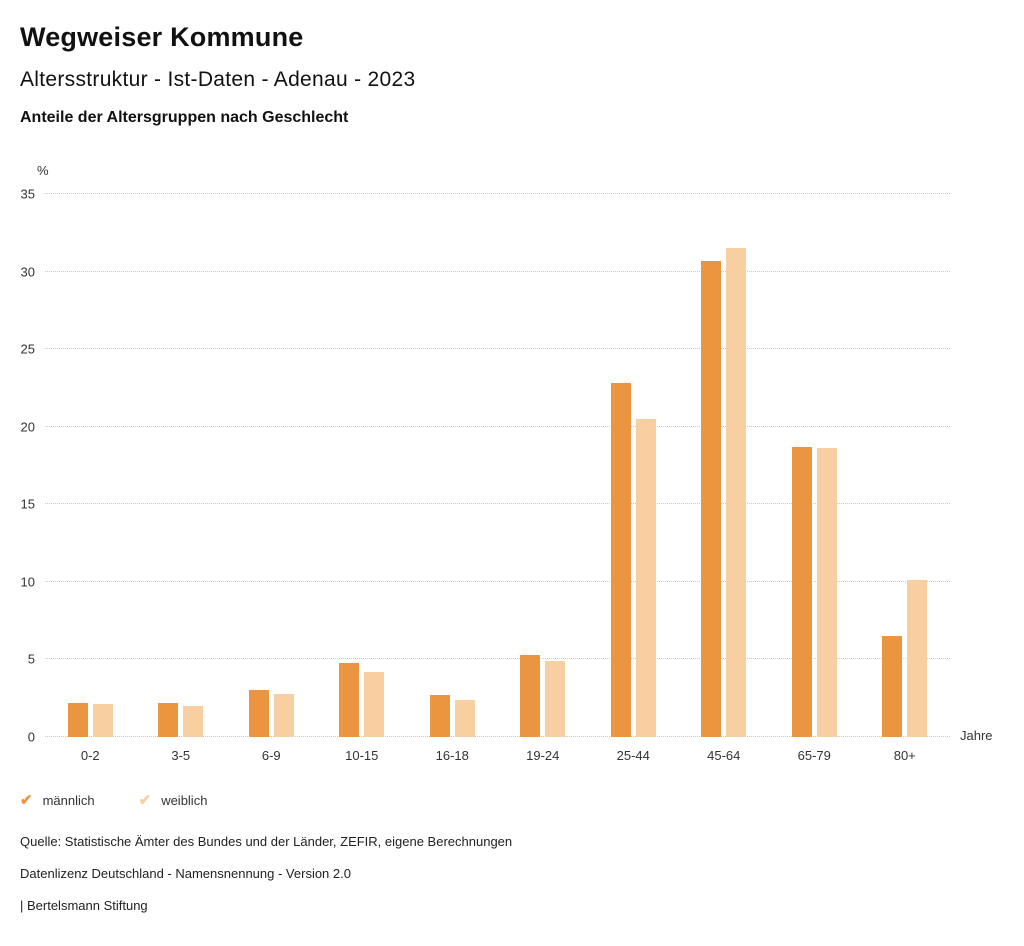  Describe the element at coordinates (27, 272) in the screenshot. I see `y-tick-label: 30` at that location.